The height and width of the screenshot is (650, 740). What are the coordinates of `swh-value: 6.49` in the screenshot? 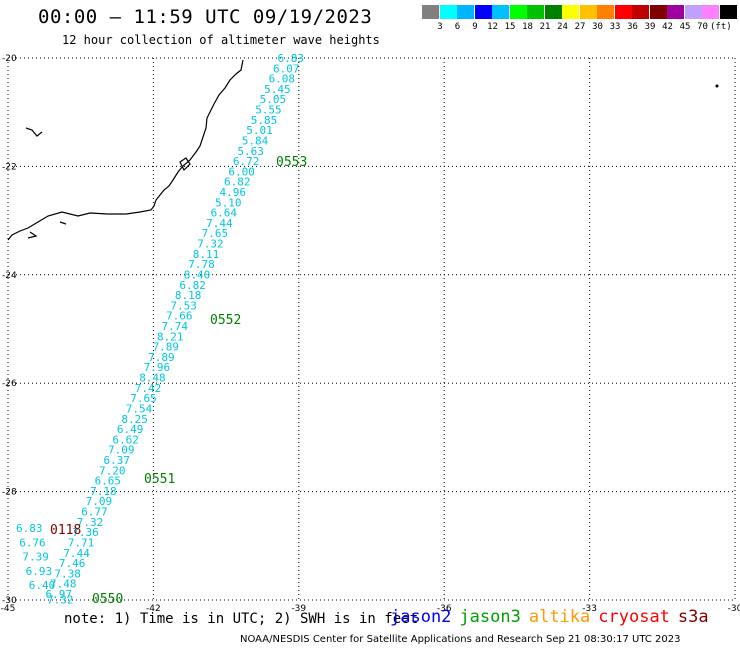 It's located at (130, 429).